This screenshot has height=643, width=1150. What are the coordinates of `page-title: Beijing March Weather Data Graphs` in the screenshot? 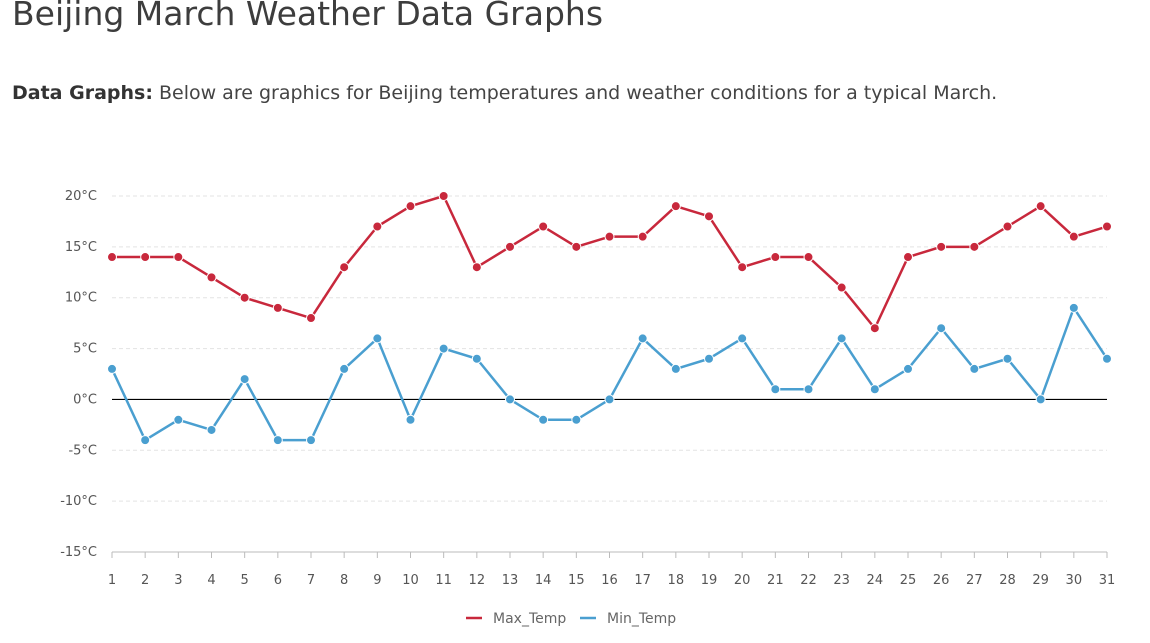 It's located at (308, 16).